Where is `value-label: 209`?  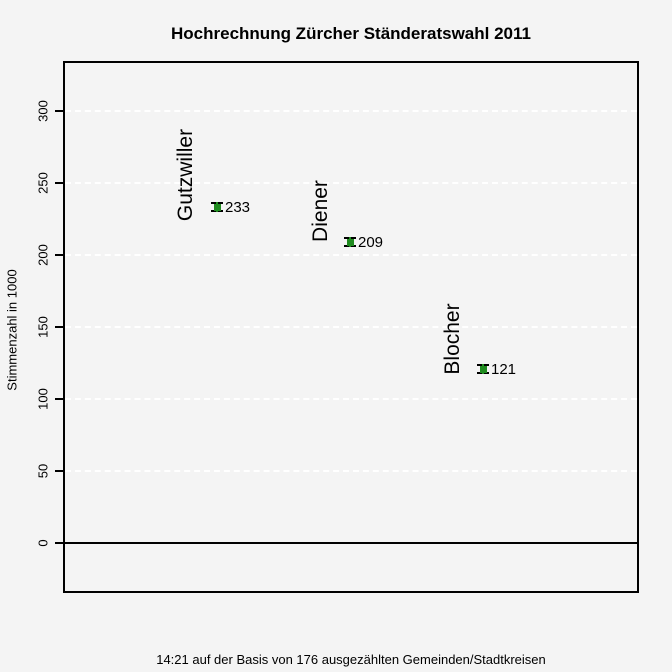 value-label: 209 is located at coordinates (371, 242).